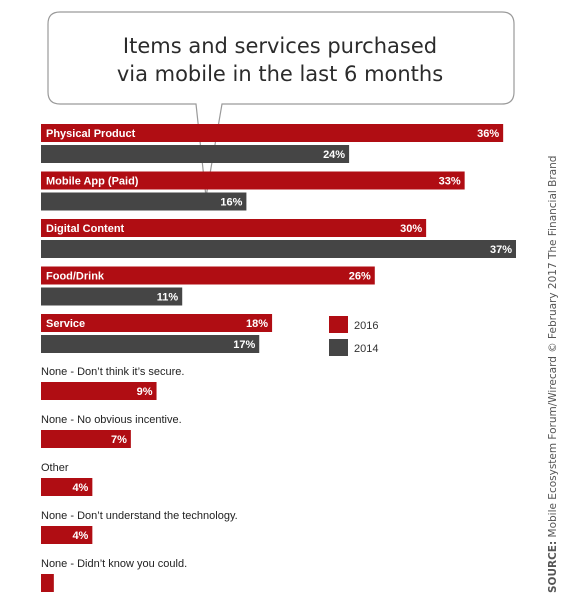  What do you see at coordinates (278, 249) in the screenshot?
I see `bar-2014-digital-content` at bounding box center [278, 249].